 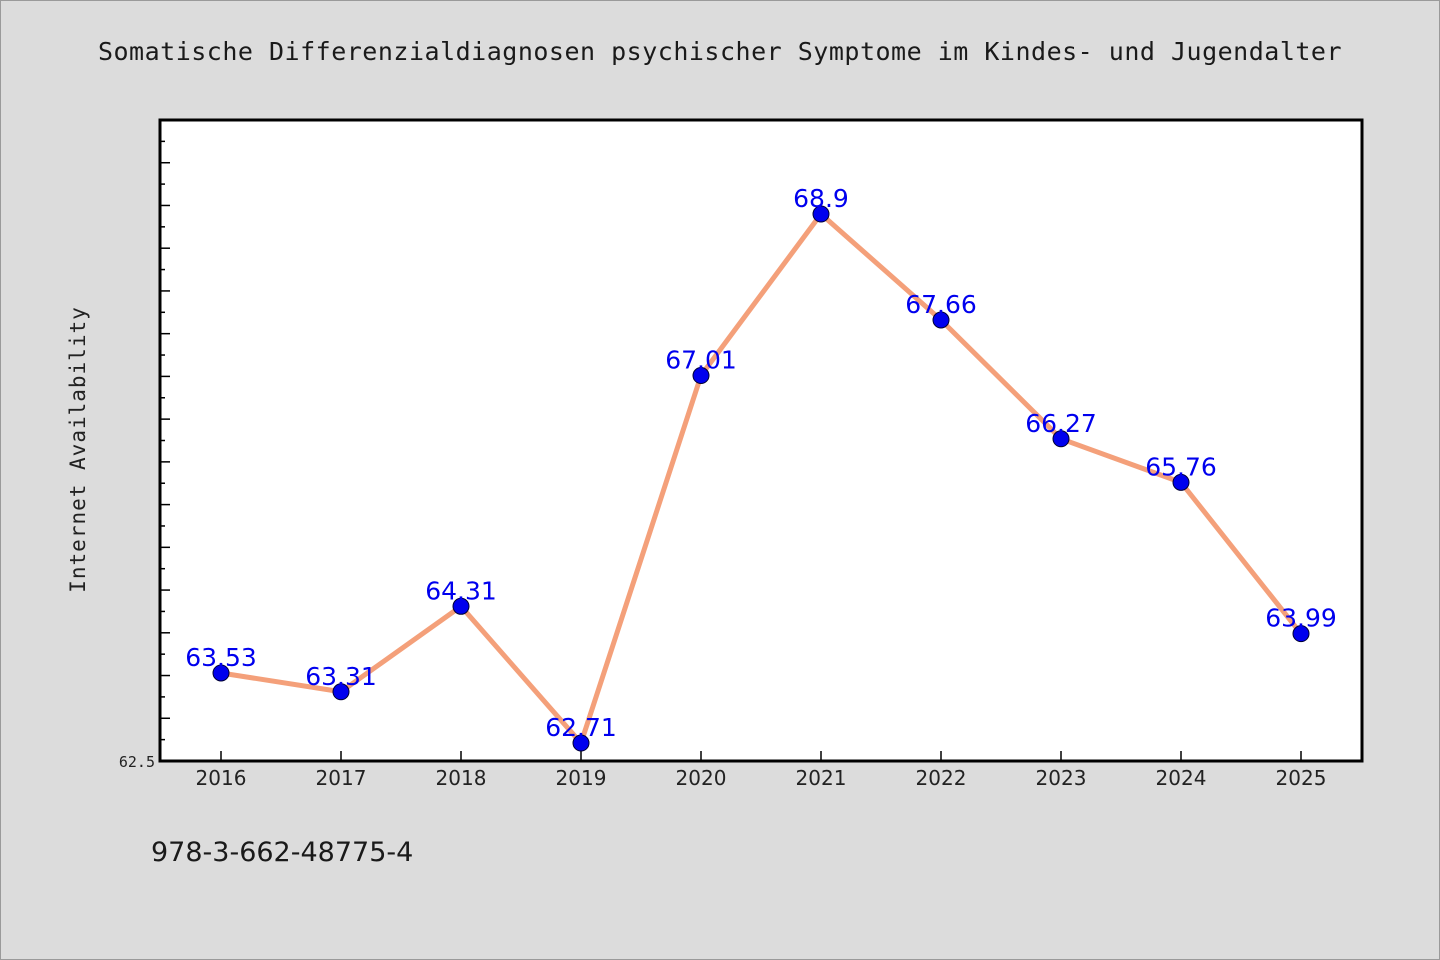 I want to click on data-label: 68.9, so click(x=821, y=198).